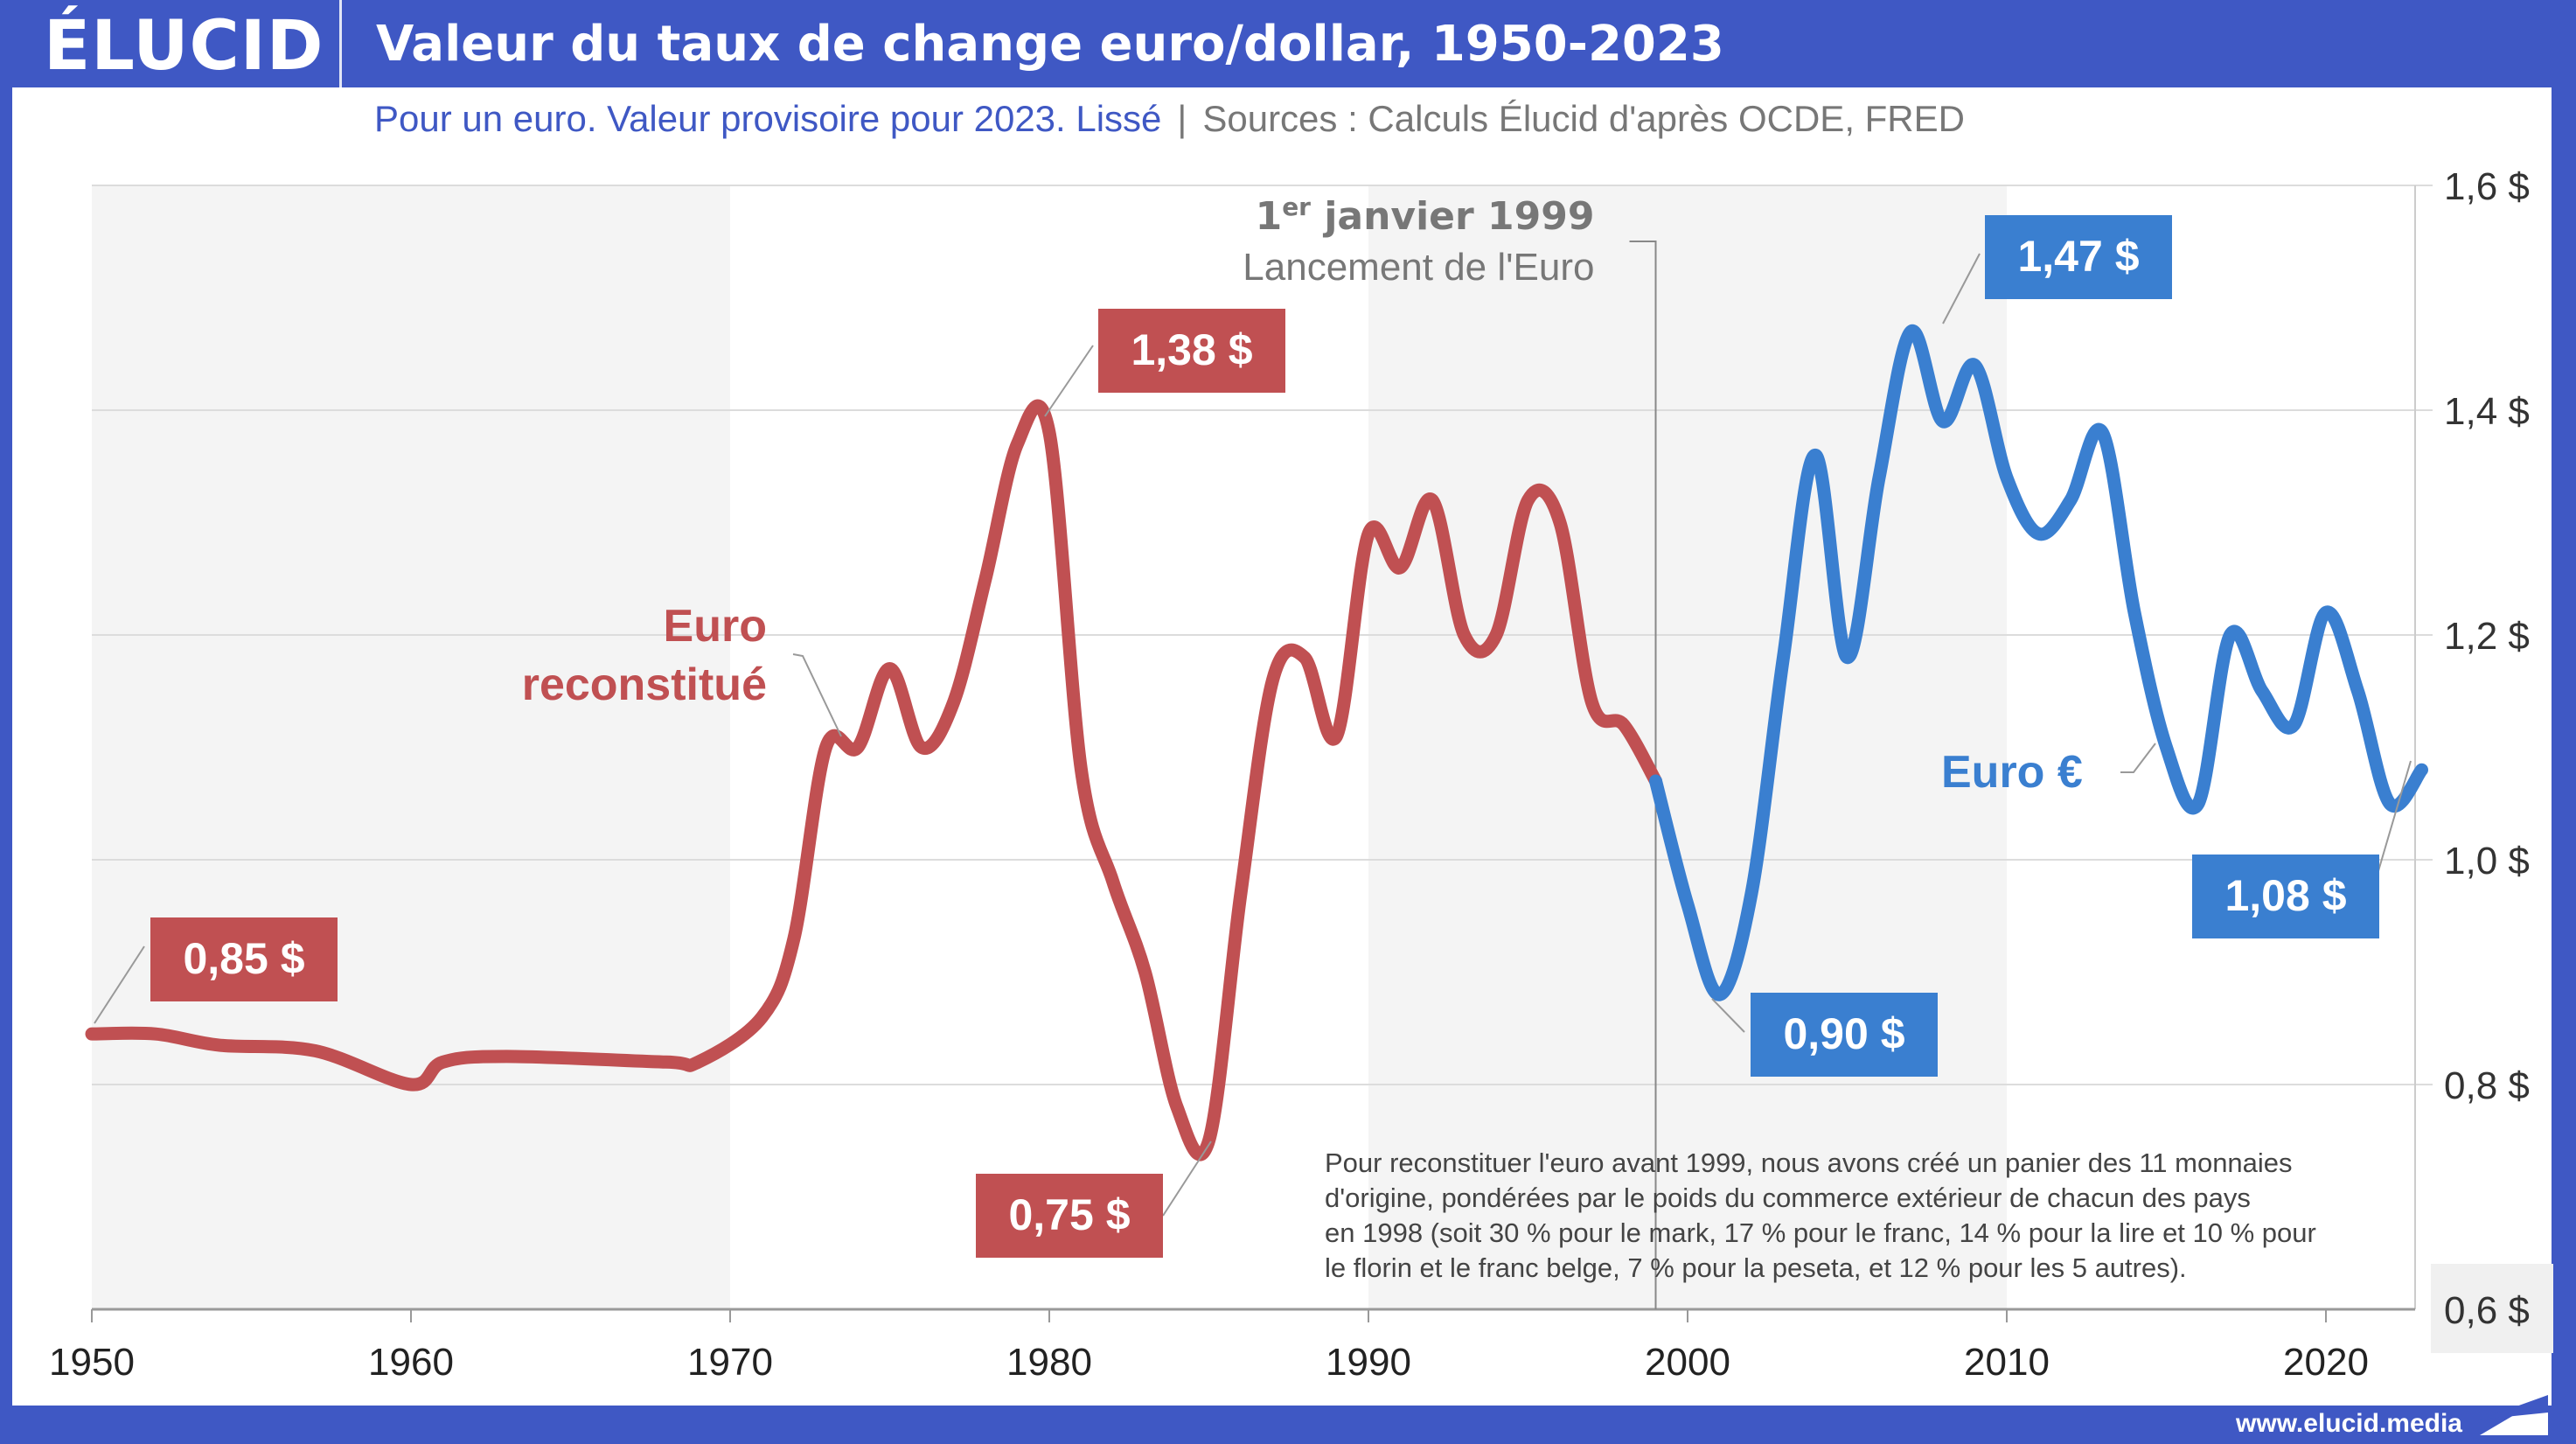  I want to click on y-tick-bg, so click(2492, 1308).